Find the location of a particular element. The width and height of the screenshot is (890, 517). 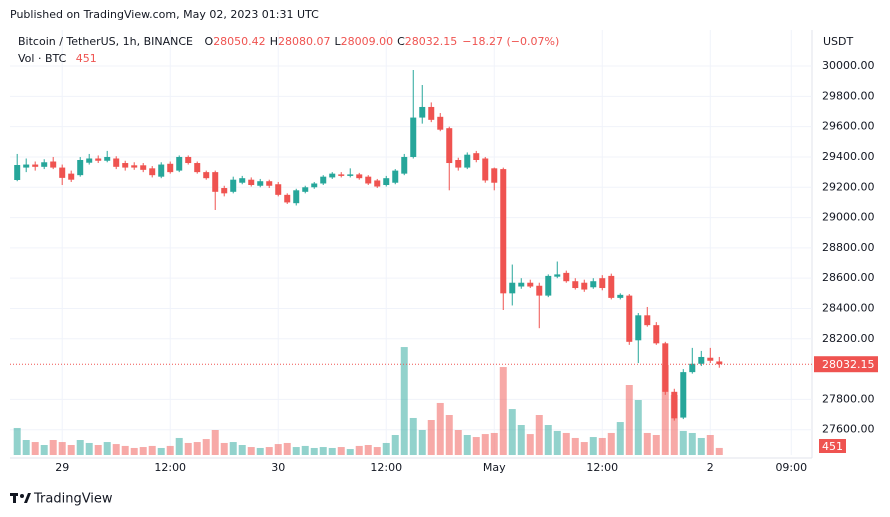

x-tick-label: 30 is located at coordinates (278, 467).